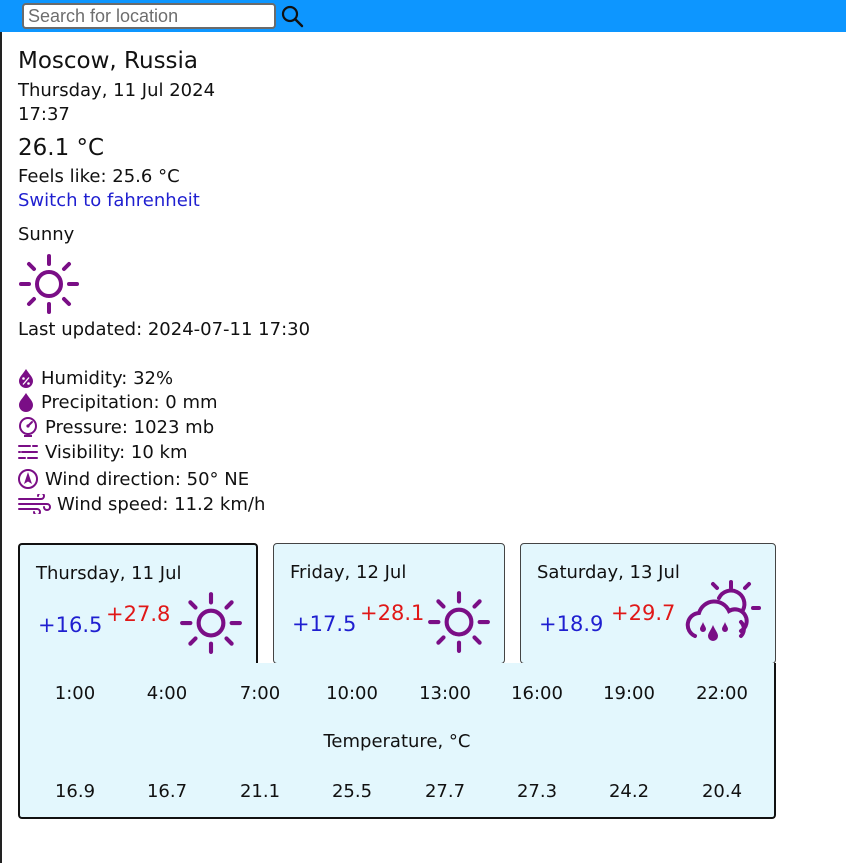 Image resolution: width=846 pixels, height=863 pixels. What do you see at coordinates (537, 693) in the screenshot?
I see `hour-label: 16:00` at bounding box center [537, 693].